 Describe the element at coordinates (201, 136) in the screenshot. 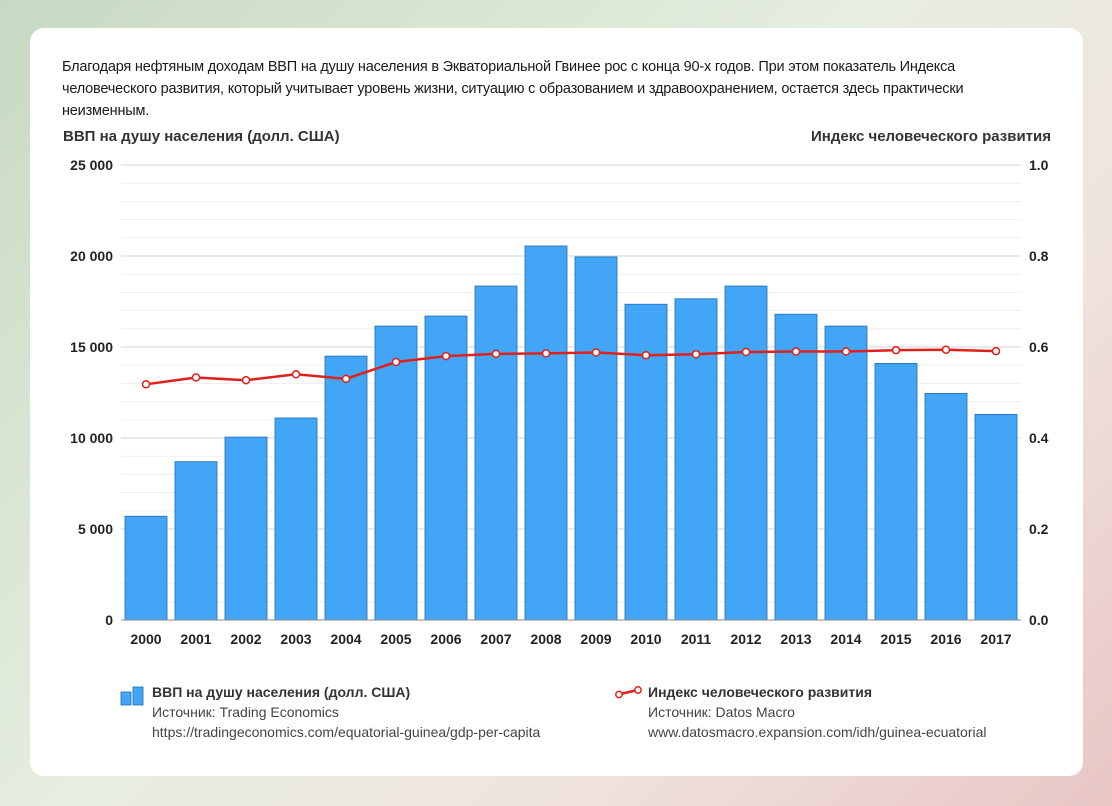

I see `left-axis-title: ВВП на душу населения (долл. США)` at that location.